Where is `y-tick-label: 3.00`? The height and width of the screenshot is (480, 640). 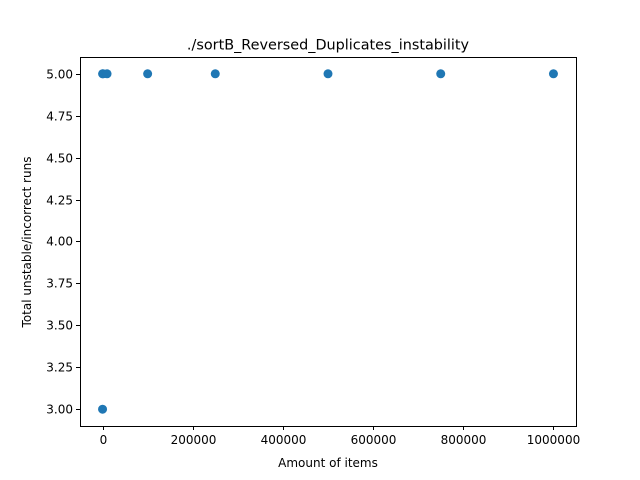
y-tick-label: 3.00 is located at coordinates (59, 410).